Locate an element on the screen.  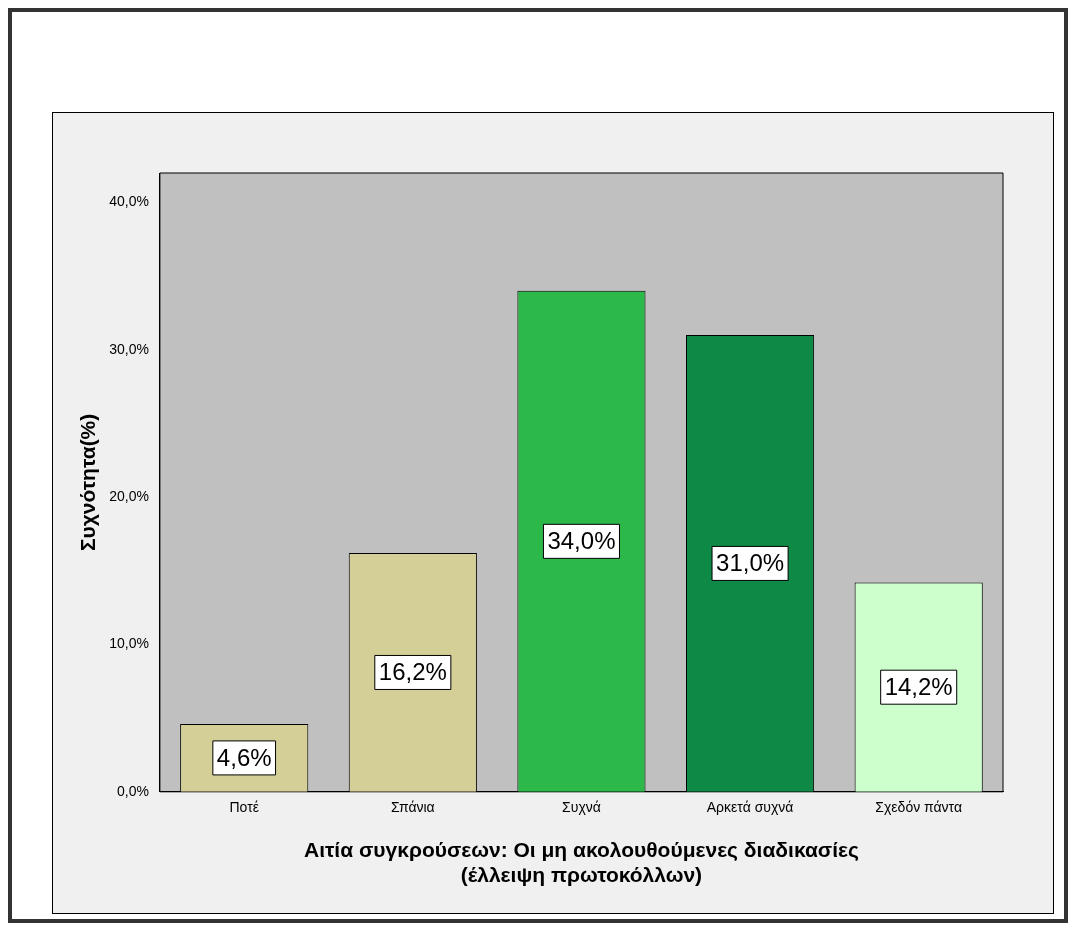
y-tick-label: 40,0% is located at coordinates (129, 201).